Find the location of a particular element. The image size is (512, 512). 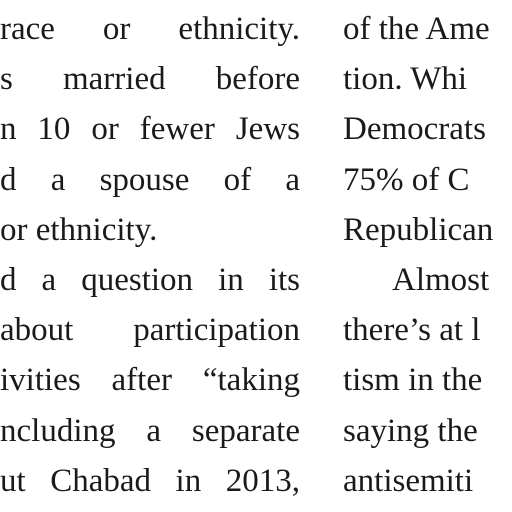

text-line: race or ethnicity. is located at coordinates (150, 29).